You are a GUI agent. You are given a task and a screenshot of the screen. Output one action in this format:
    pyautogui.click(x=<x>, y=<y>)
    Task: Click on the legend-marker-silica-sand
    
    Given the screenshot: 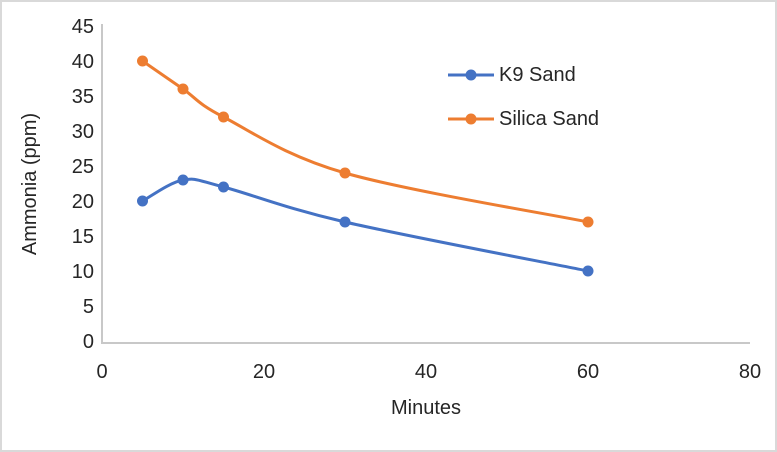 What is the action you would take?
    pyautogui.click(x=471, y=119)
    